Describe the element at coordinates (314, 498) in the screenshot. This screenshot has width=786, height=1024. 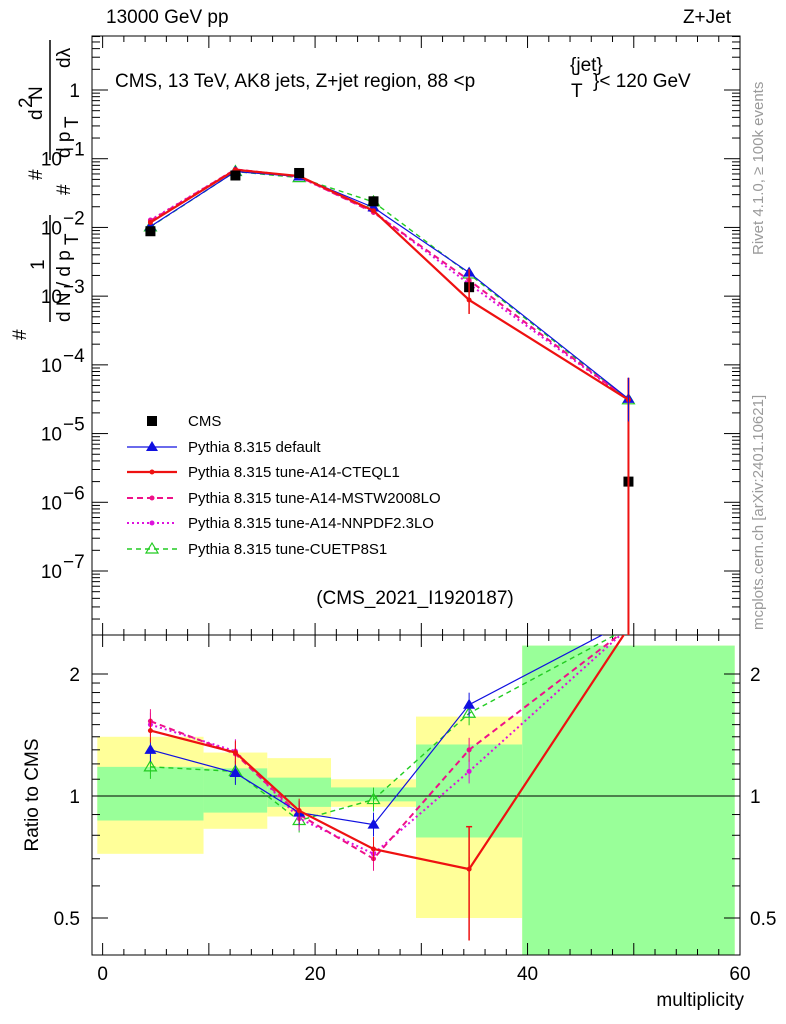
I see `legend-label-mstw: Pythia 8.315 tune-A14-MSTW2008LO` at that location.